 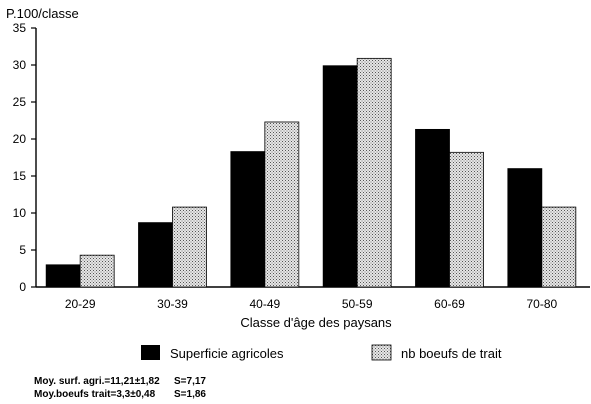 I want to click on x-tick-label: 50-59, so click(x=357, y=304).